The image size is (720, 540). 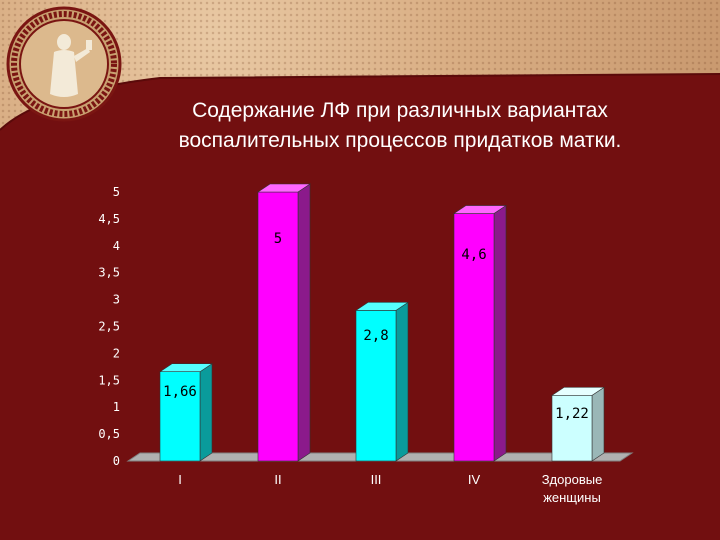 What do you see at coordinates (116, 353) in the screenshot?
I see `y-tick-label: 2` at bounding box center [116, 353].